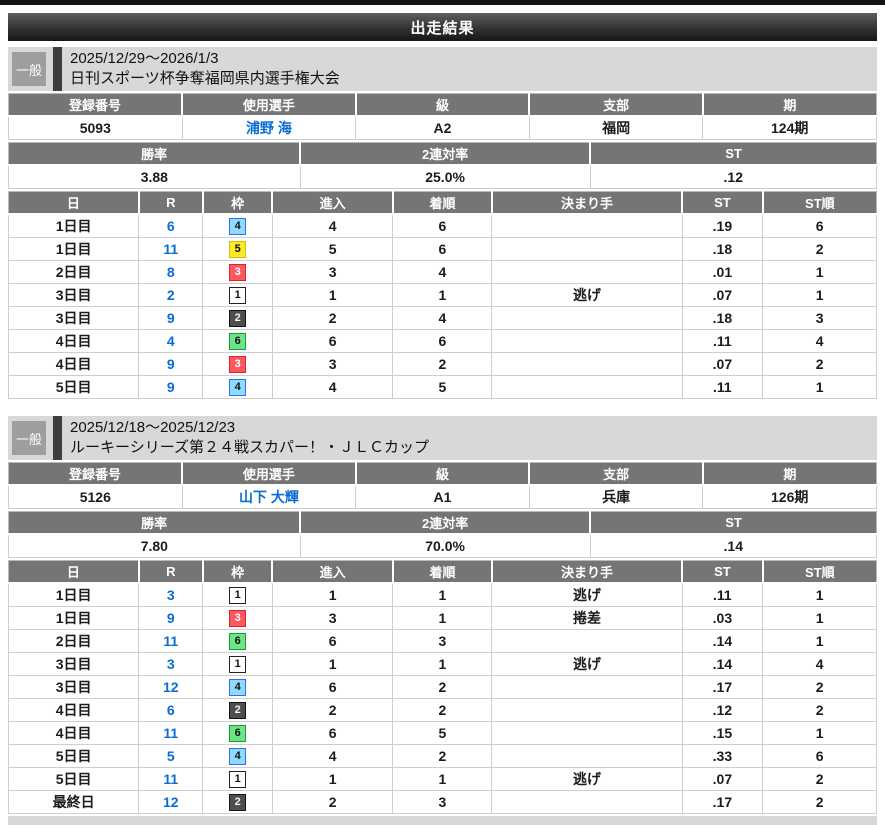 Image resolution: width=885 pixels, height=825 pixels. What do you see at coordinates (238, 341) in the screenshot?
I see `frame-number-badge: 6` at bounding box center [238, 341].